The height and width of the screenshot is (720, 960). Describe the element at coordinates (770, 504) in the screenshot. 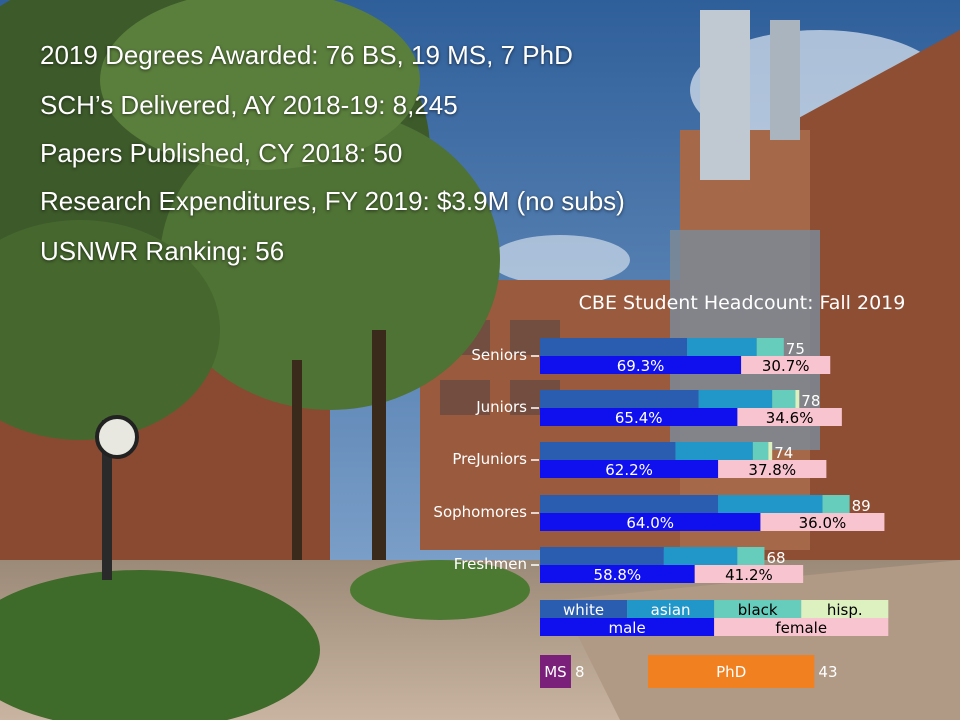

I see `bar-asian-sophomores` at that location.